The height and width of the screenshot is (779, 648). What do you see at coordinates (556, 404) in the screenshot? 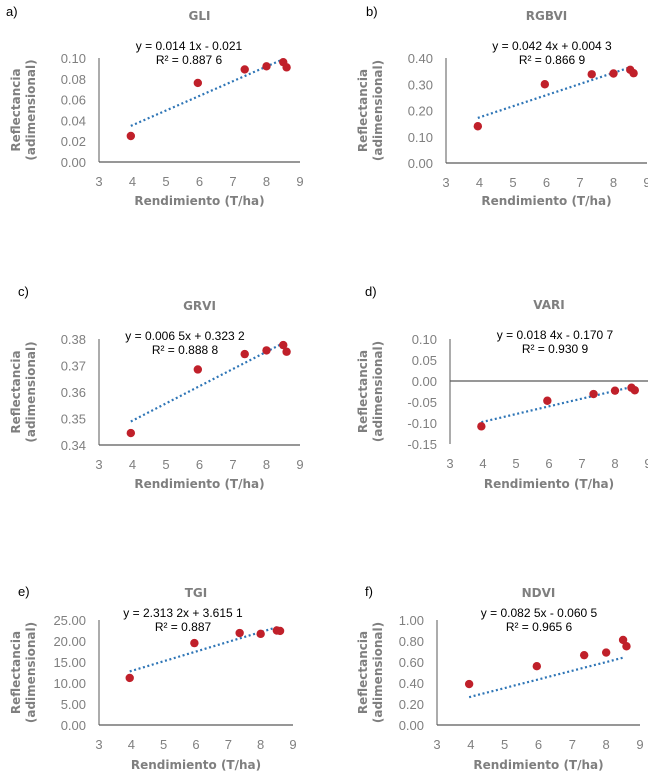
I see `panel-vari-trendline` at bounding box center [556, 404].